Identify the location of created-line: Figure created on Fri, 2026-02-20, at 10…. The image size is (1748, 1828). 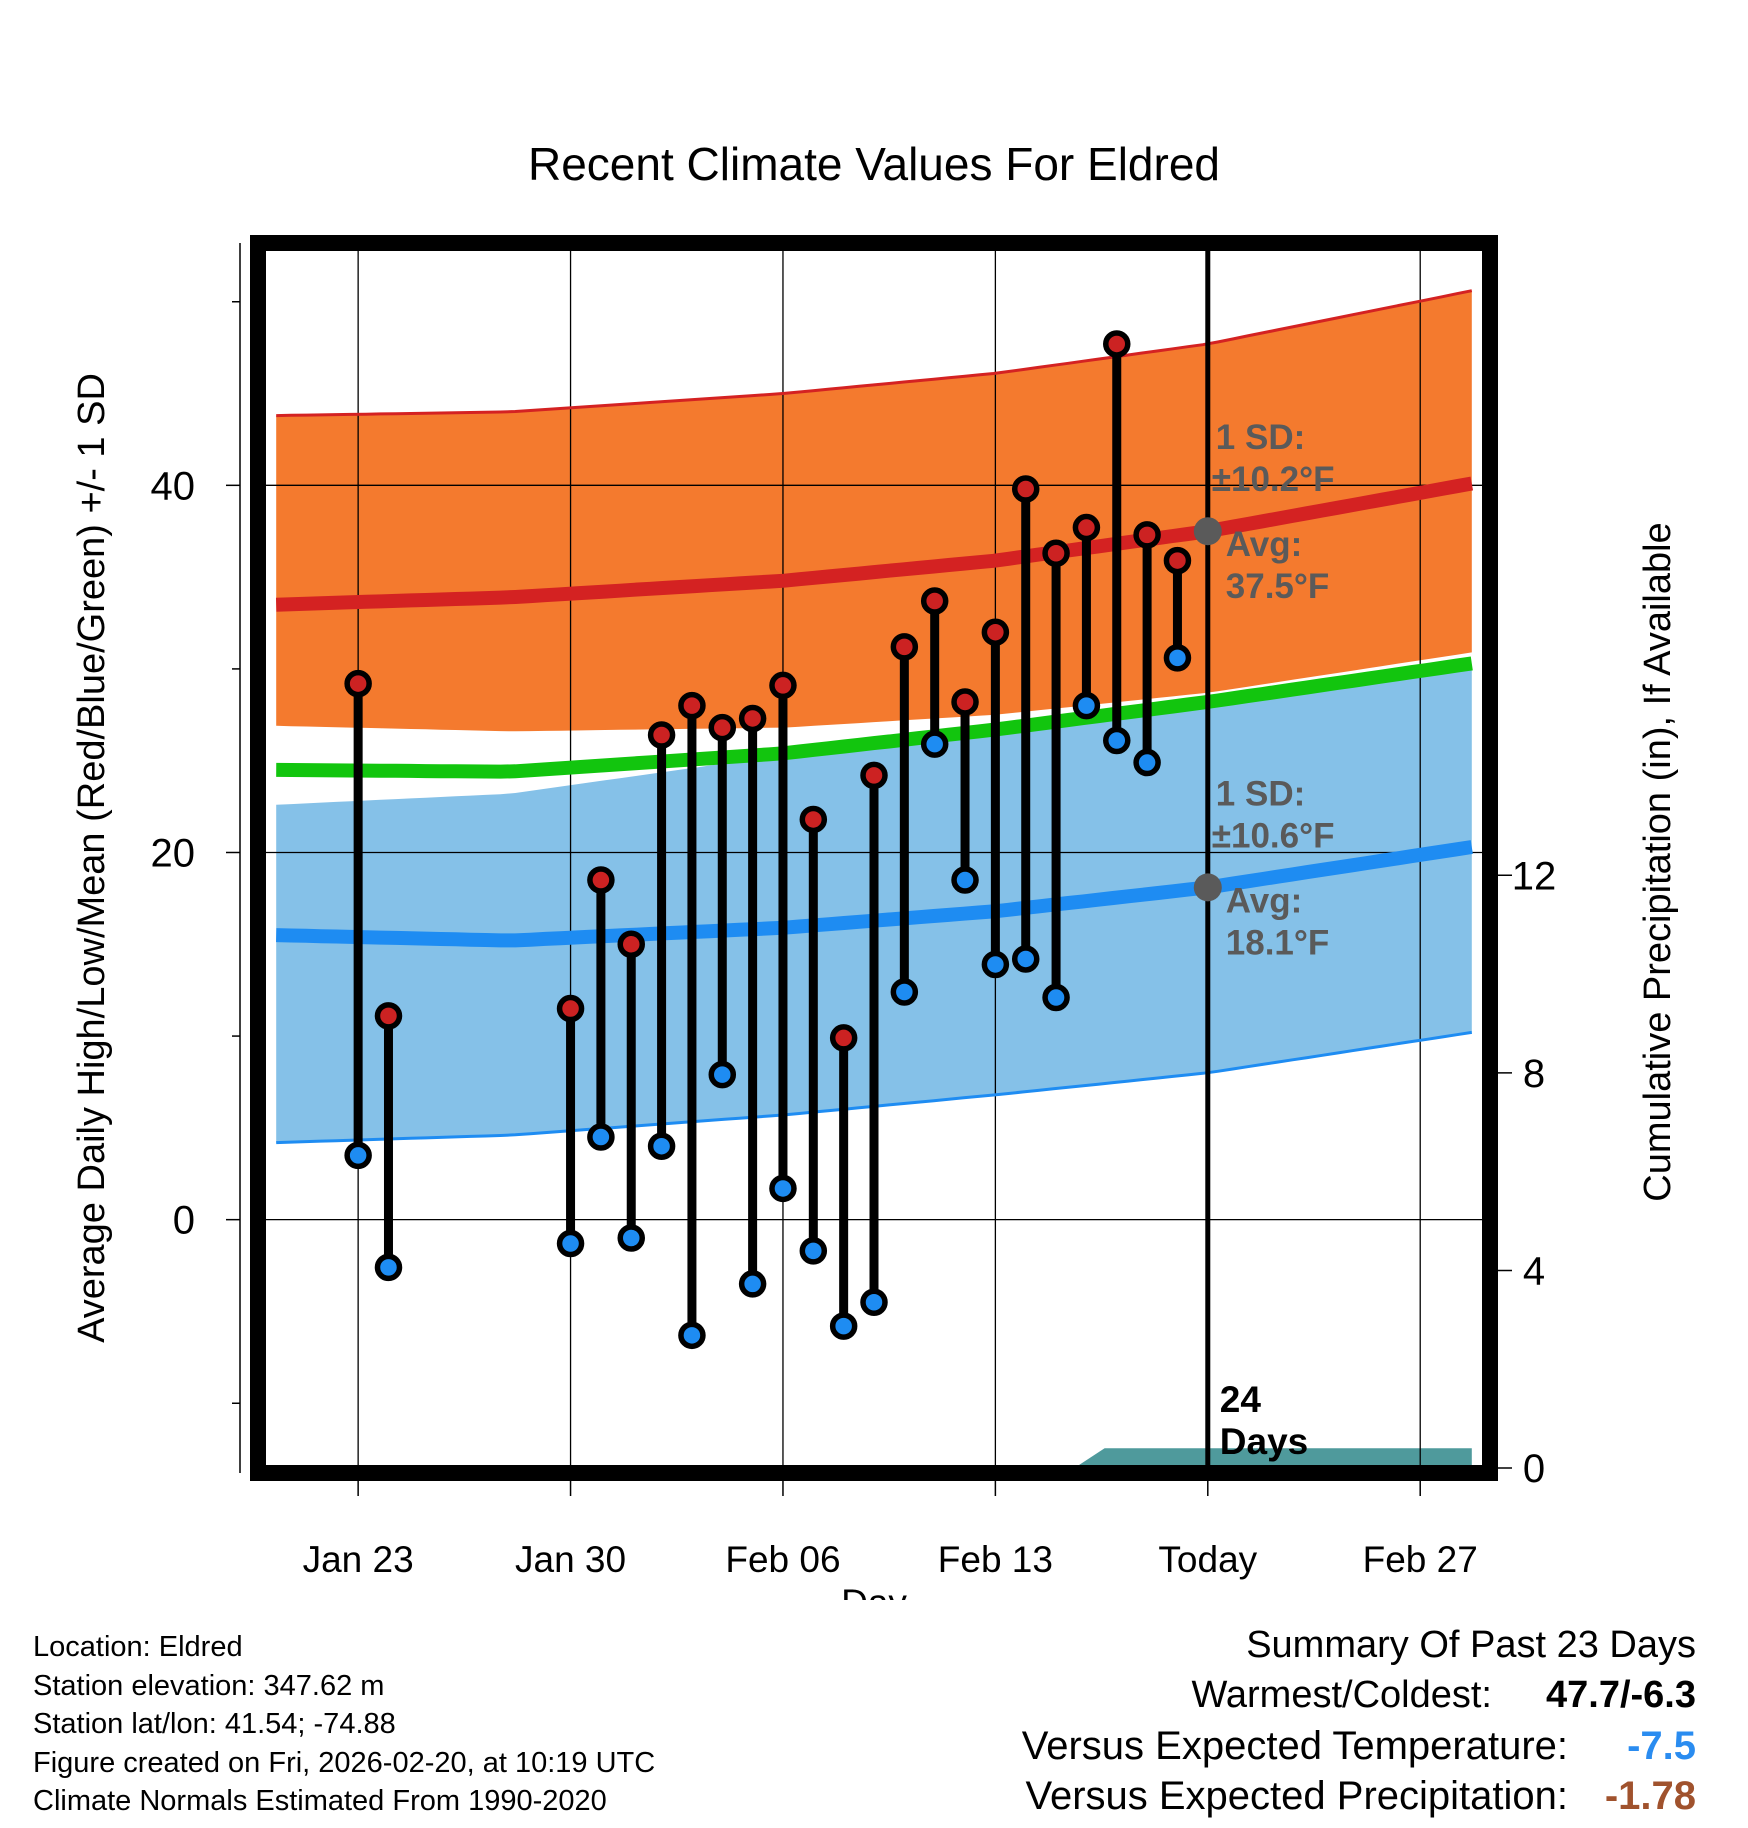
(344, 1762).